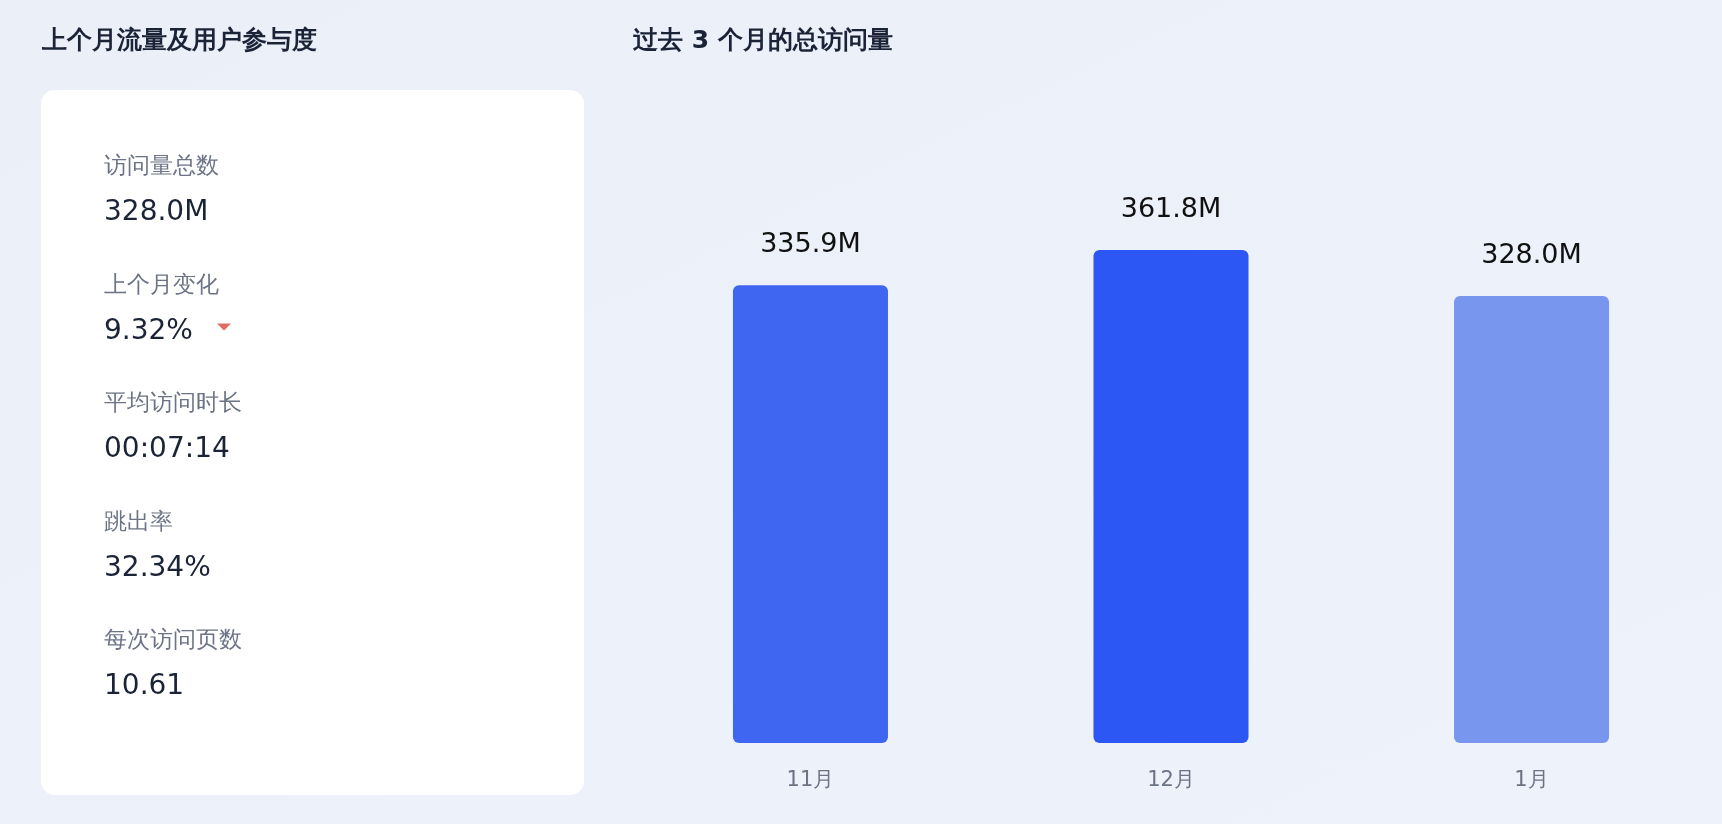 The width and height of the screenshot is (1722, 824). What do you see at coordinates (161, 283) in the screenshot?
I see `text: 上个月变化` at bounding box center [161, 283].